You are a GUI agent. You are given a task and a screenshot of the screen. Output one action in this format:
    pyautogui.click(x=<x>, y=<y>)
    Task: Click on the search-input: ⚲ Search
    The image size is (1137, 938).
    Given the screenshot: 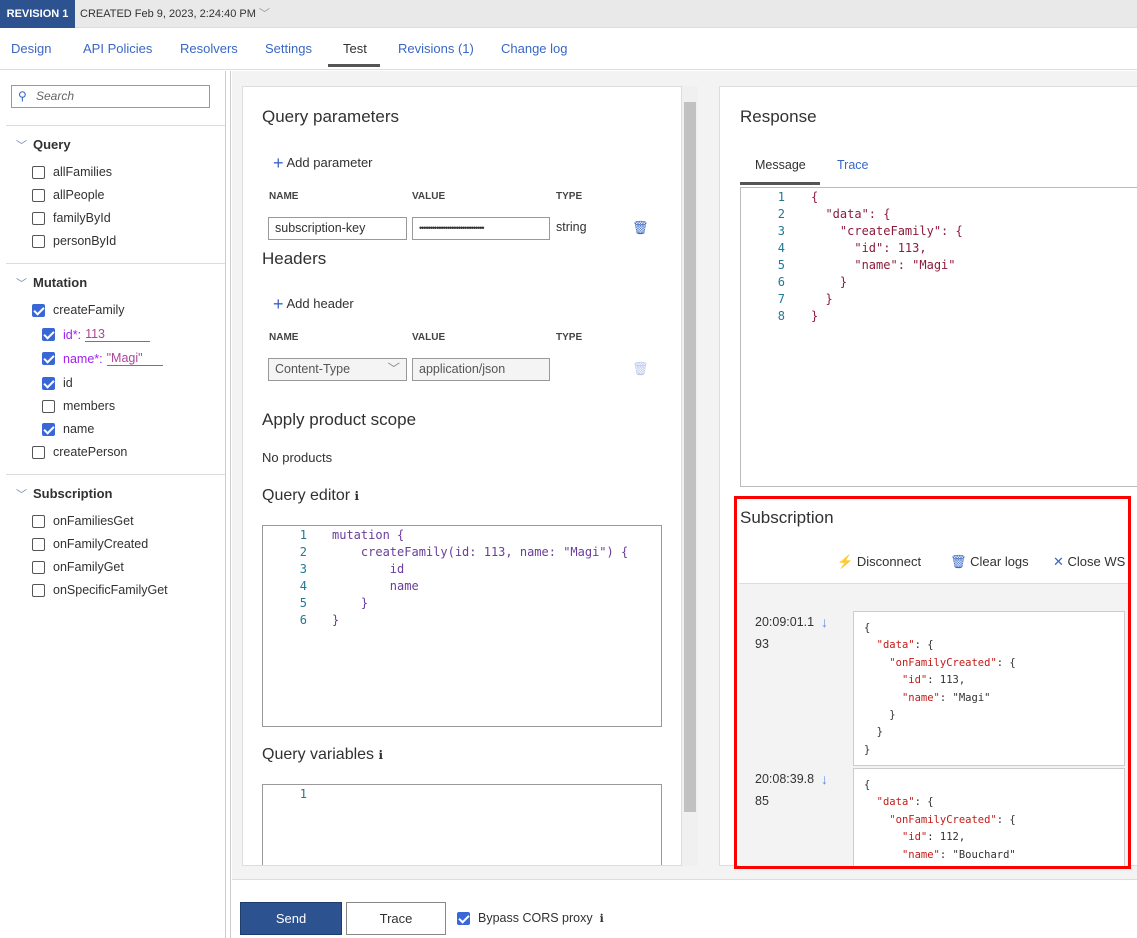 What is the action you would take?
    pyautogui.click(x=110, y=96)
    